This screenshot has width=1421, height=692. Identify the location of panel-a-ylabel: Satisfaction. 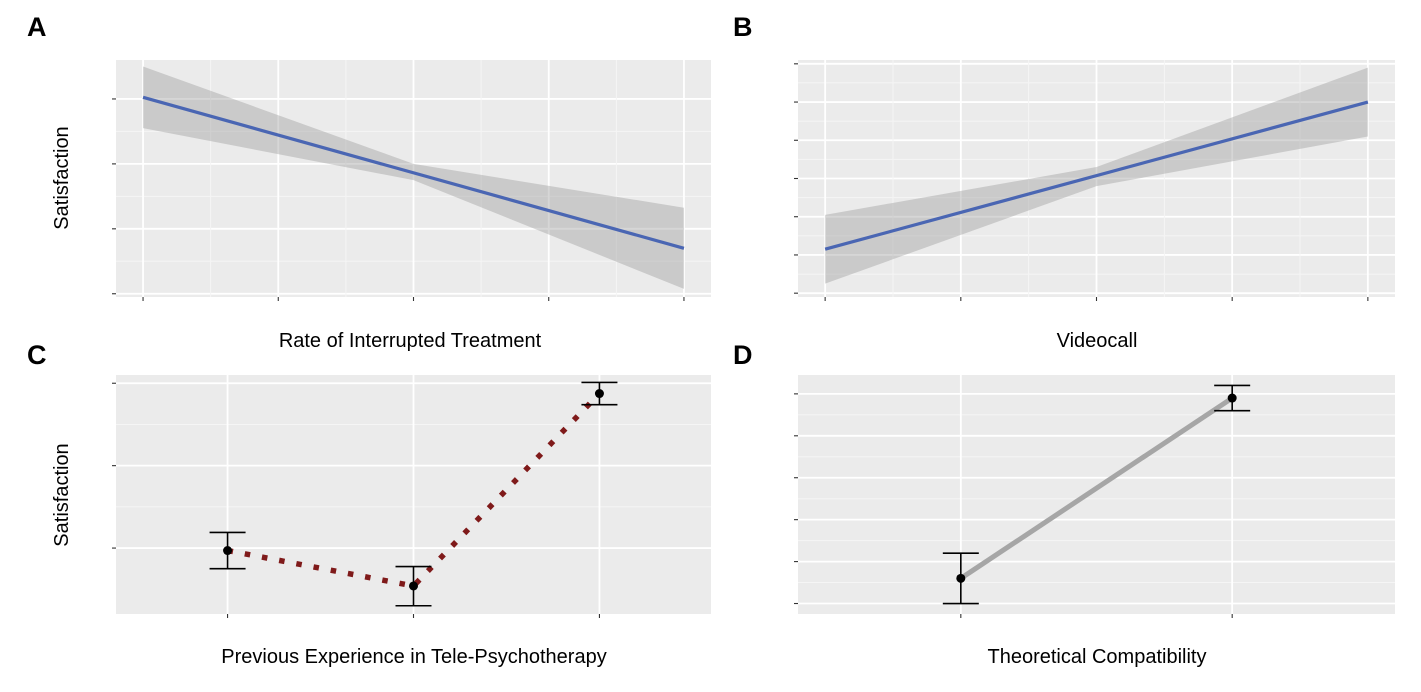
(62, 177).